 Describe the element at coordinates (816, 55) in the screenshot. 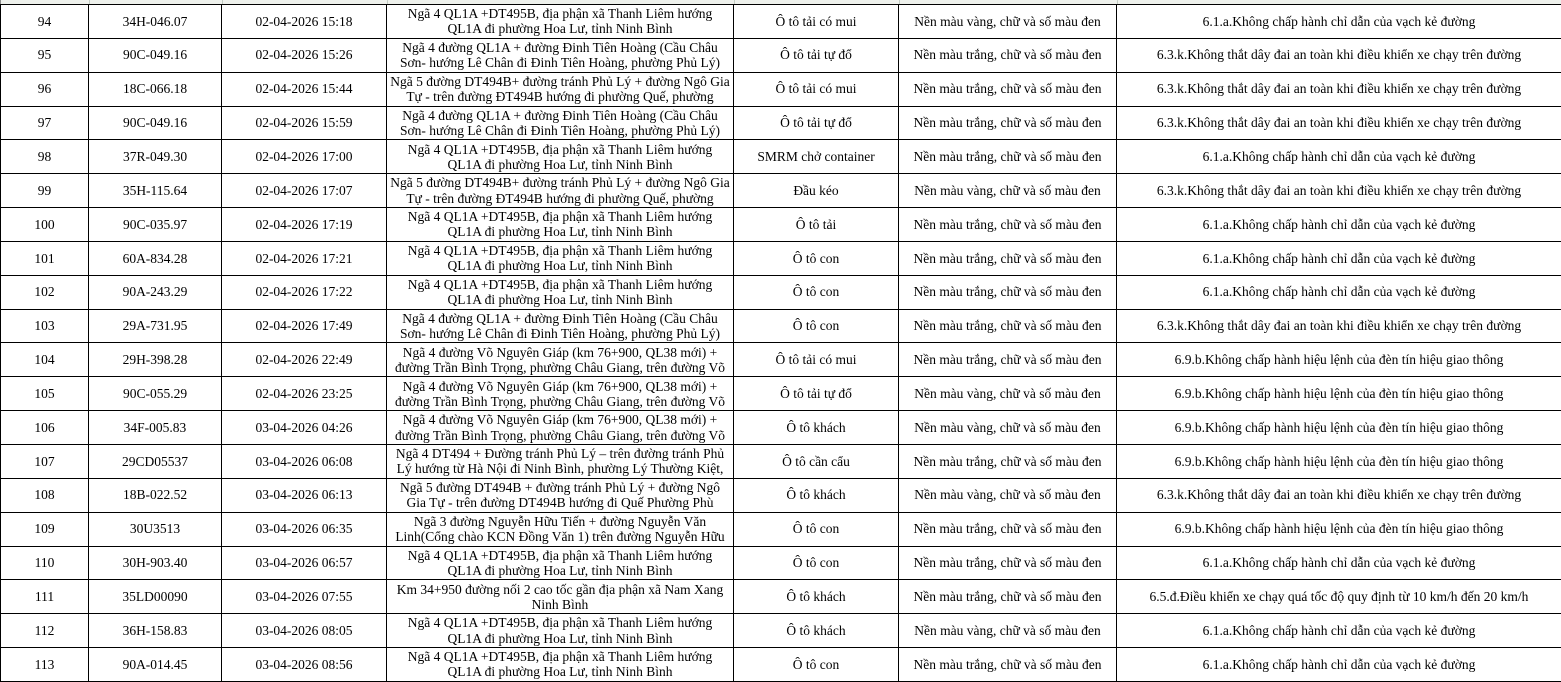

I see `vehicle-type-cell: Ô tô tải tự đổ` at that location.